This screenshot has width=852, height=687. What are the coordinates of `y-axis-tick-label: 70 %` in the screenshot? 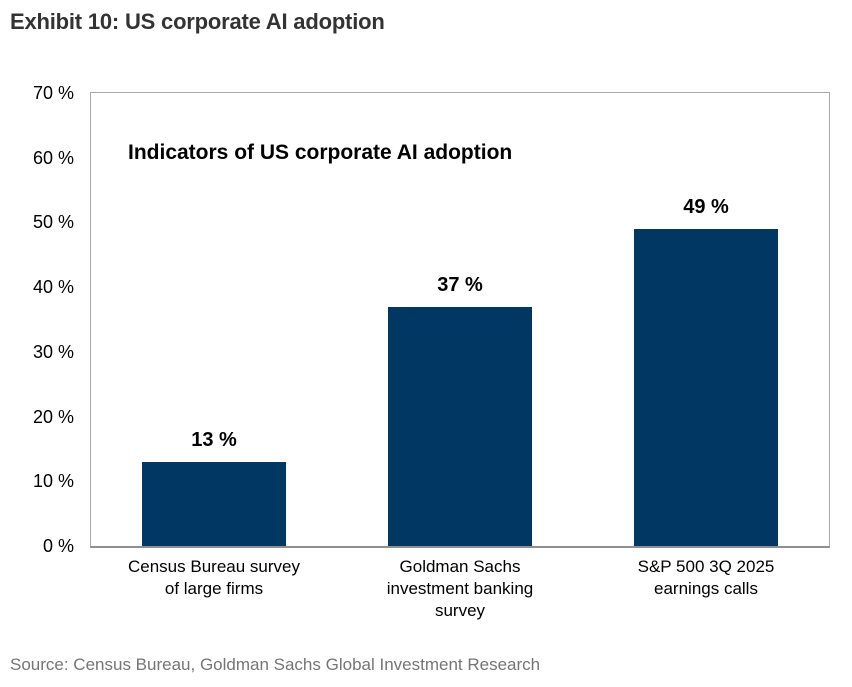 It's located at (53, 93).